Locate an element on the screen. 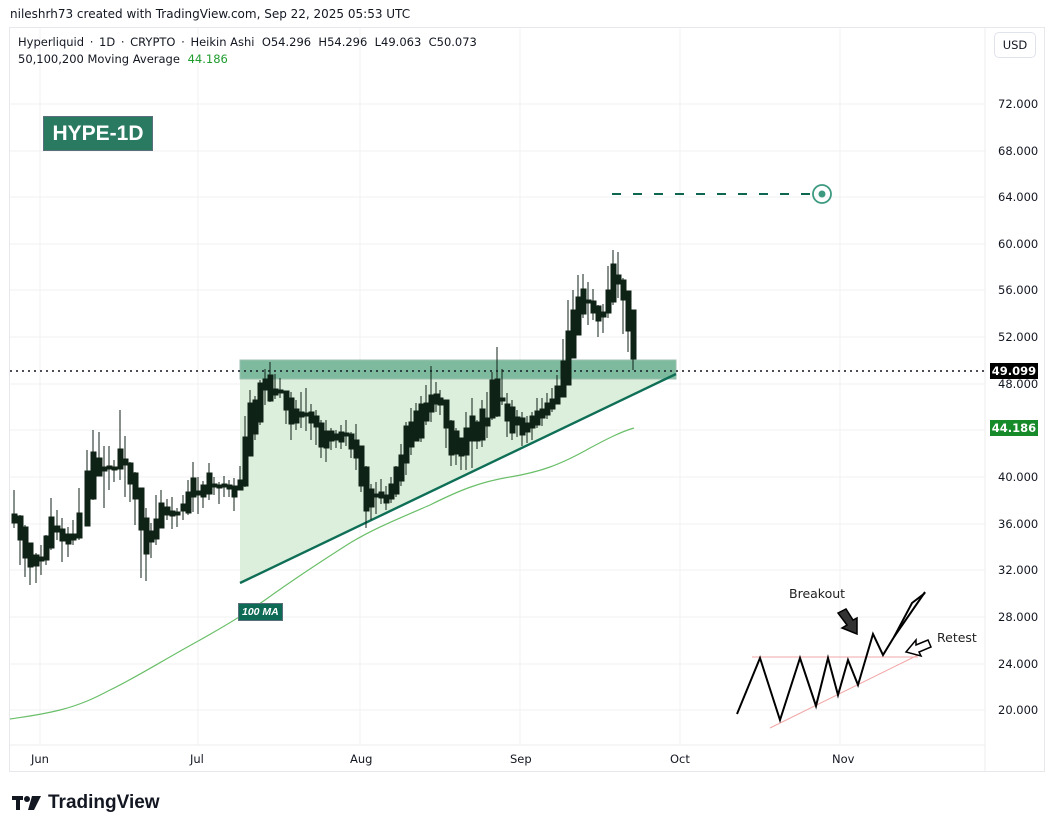 Image resolution: width=1054 pixels, height=833 pixels. legend-high: H54.296 is located at coordinates (343, 42).